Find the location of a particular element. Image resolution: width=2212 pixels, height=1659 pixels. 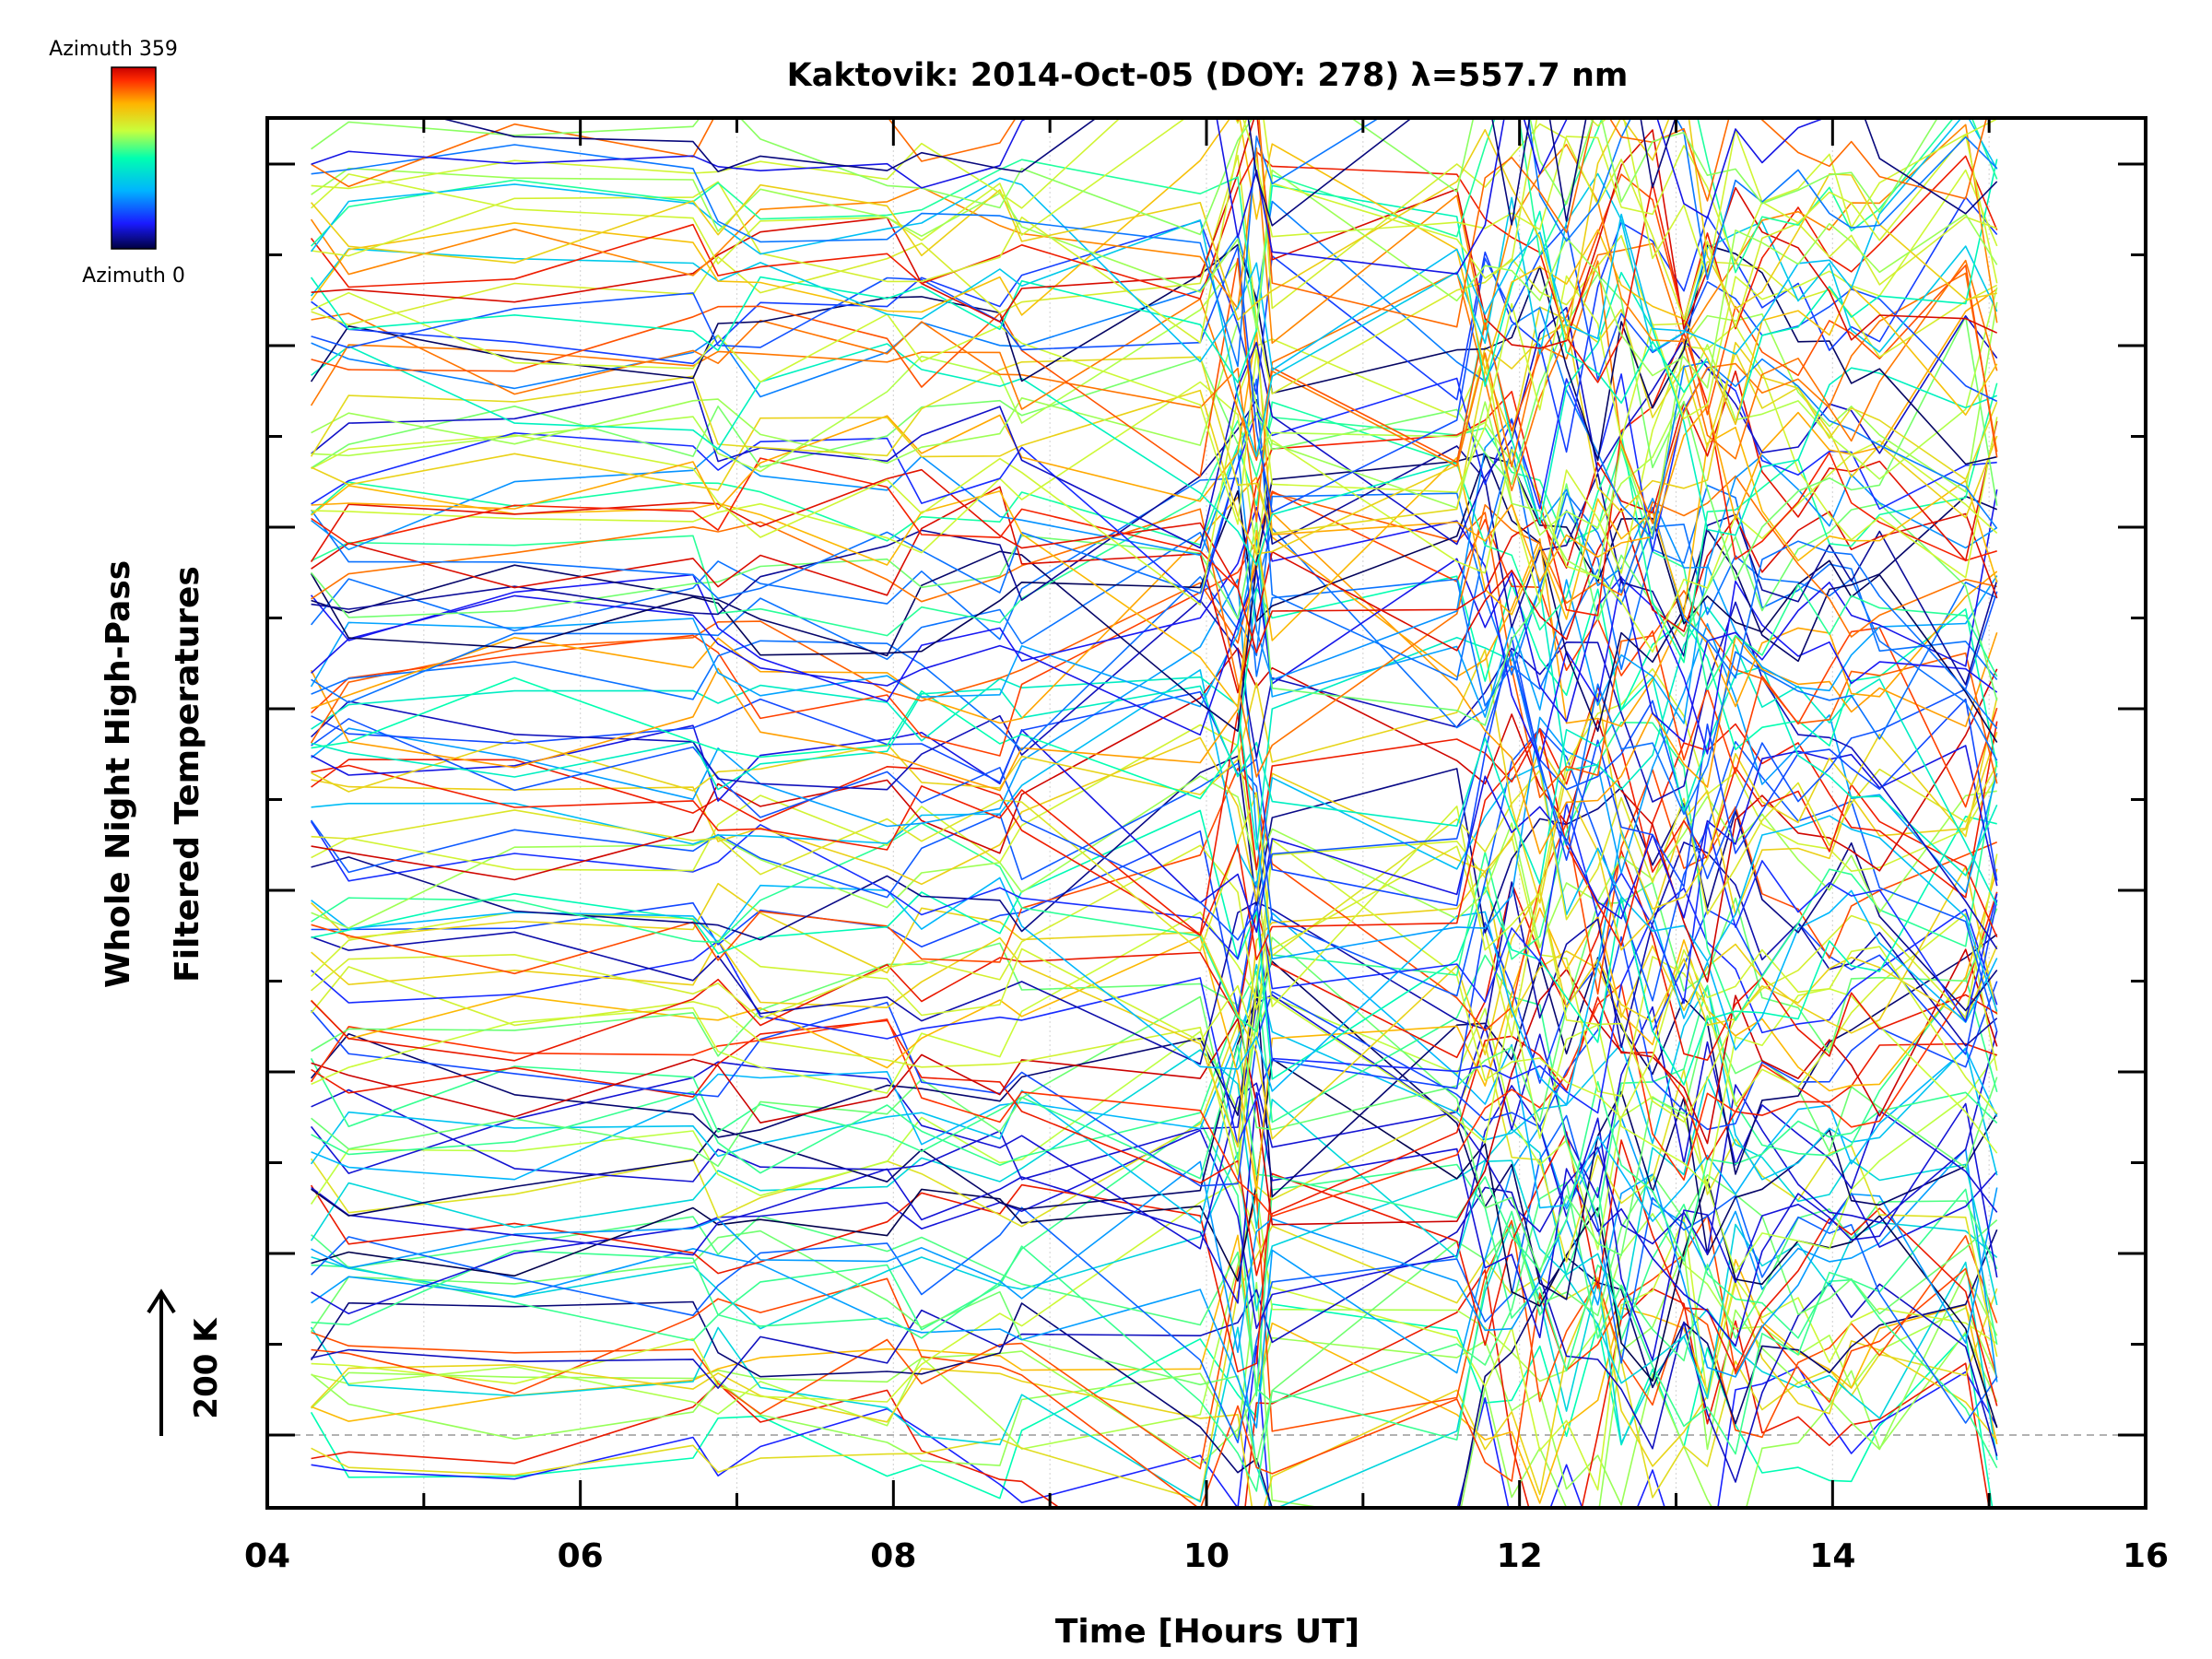

x-tick-label: 14 is located at coordinates (1832, 1556).